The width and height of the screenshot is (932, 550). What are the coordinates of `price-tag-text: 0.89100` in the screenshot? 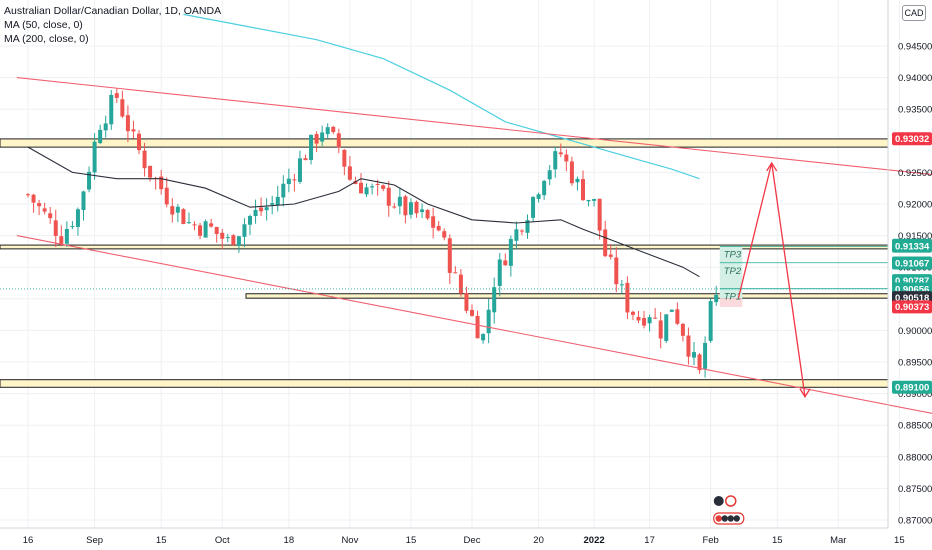 It's located at (912, 388).